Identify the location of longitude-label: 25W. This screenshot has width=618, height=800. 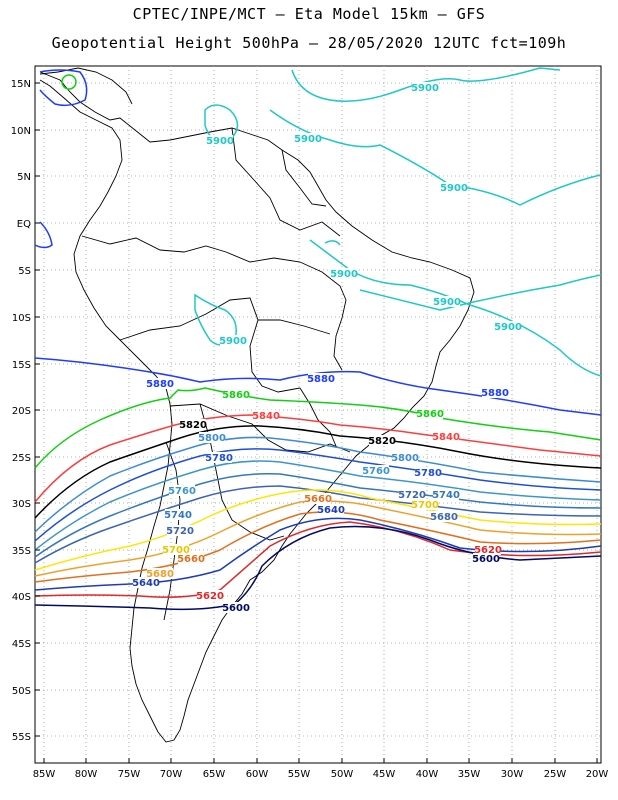
(555, 774).